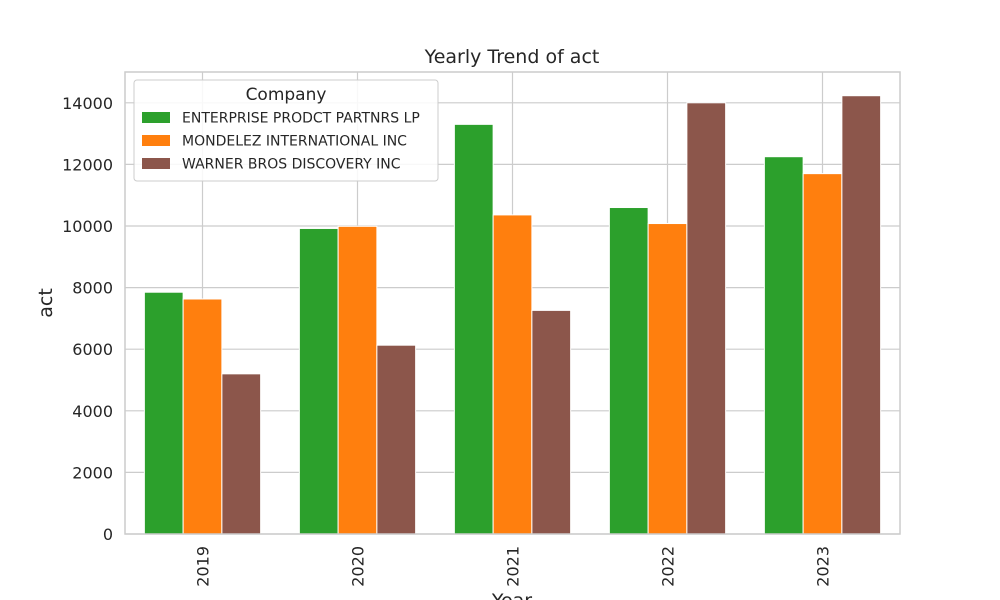 The width and height of the screenshot is (1000, 600). What do you see at coordinates (512, 57) in the screenshot?
I see `chart-title: Yearly Trend of act` at bounding box center [512, 57].